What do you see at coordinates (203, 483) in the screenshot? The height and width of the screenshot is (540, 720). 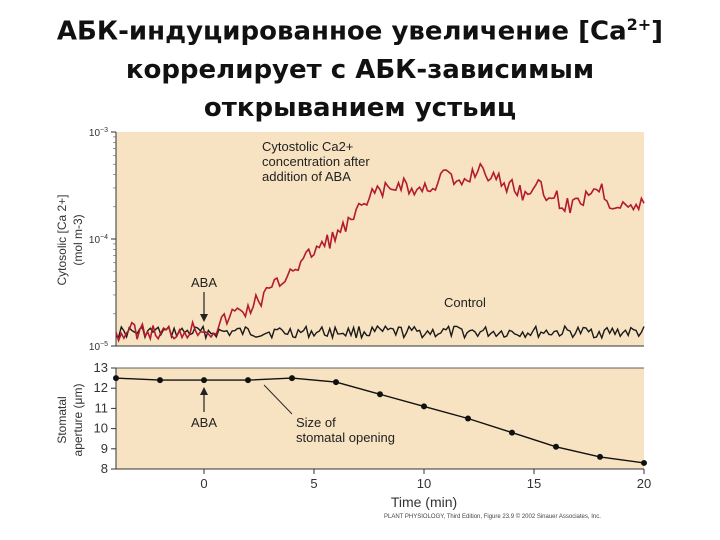 I see `x-tick-label: 0` at bounding box center [203, 483].